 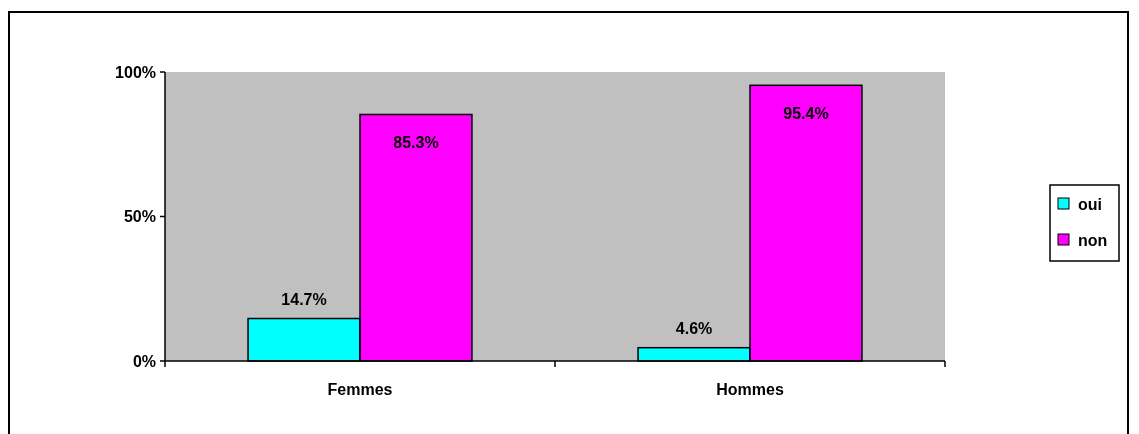 What do you see at coordinates (1090, 204) in the screenshot?
I see `legend-label: oui` at bounding box center [1090, 204].